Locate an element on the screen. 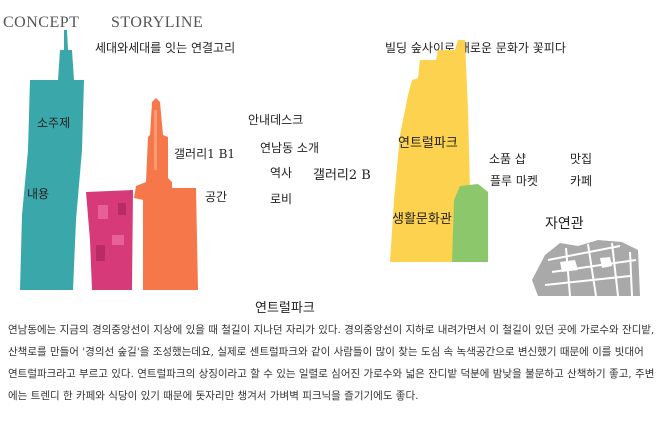  label-lobby: 로비 is located at coordinates (281, 199).